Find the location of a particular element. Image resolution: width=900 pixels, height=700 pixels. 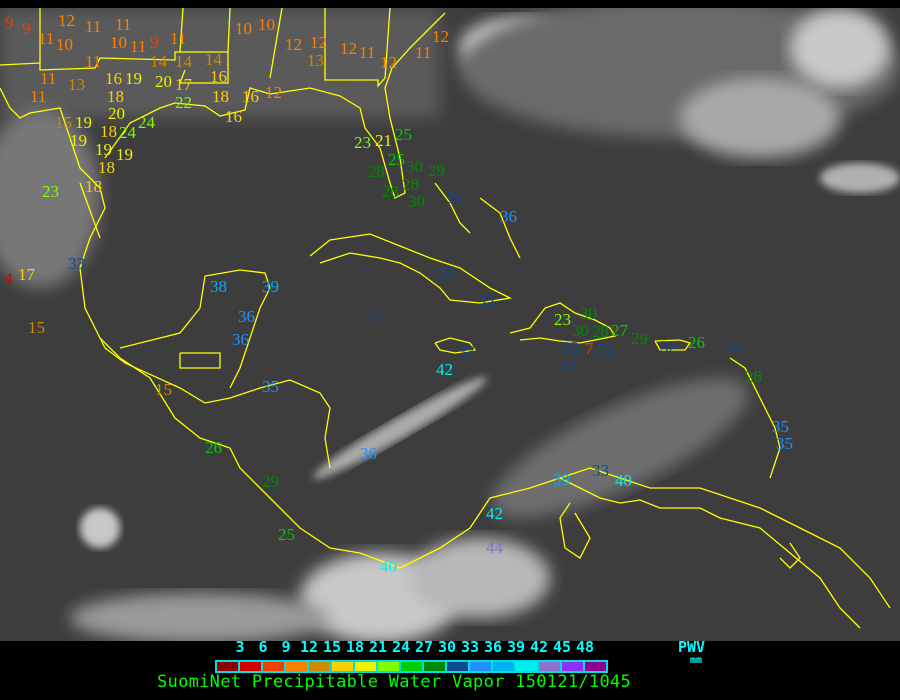

color-scale-bar is located at coordinates (411, 666).